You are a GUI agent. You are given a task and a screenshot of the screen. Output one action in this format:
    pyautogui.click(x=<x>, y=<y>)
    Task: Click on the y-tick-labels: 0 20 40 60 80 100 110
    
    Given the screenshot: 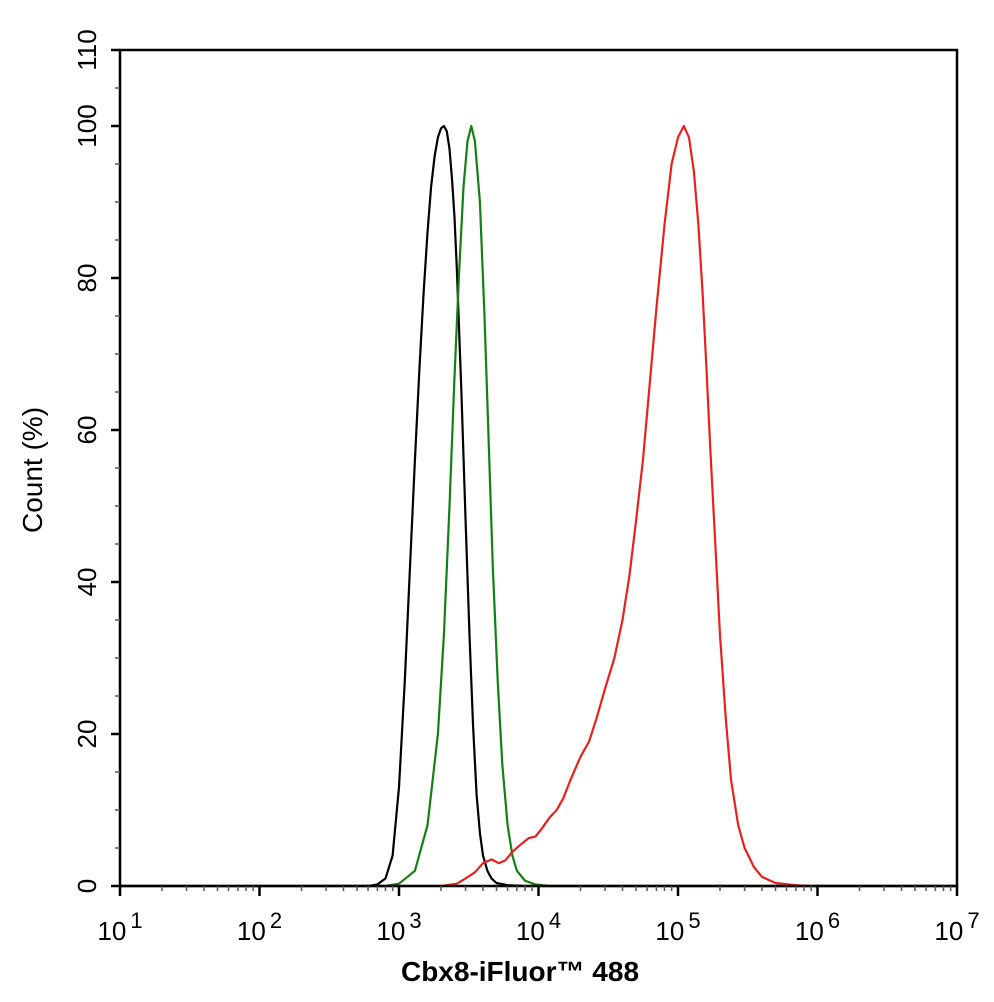 What is the action you would take?
    pyautogui.click(x=87, y=461)
    